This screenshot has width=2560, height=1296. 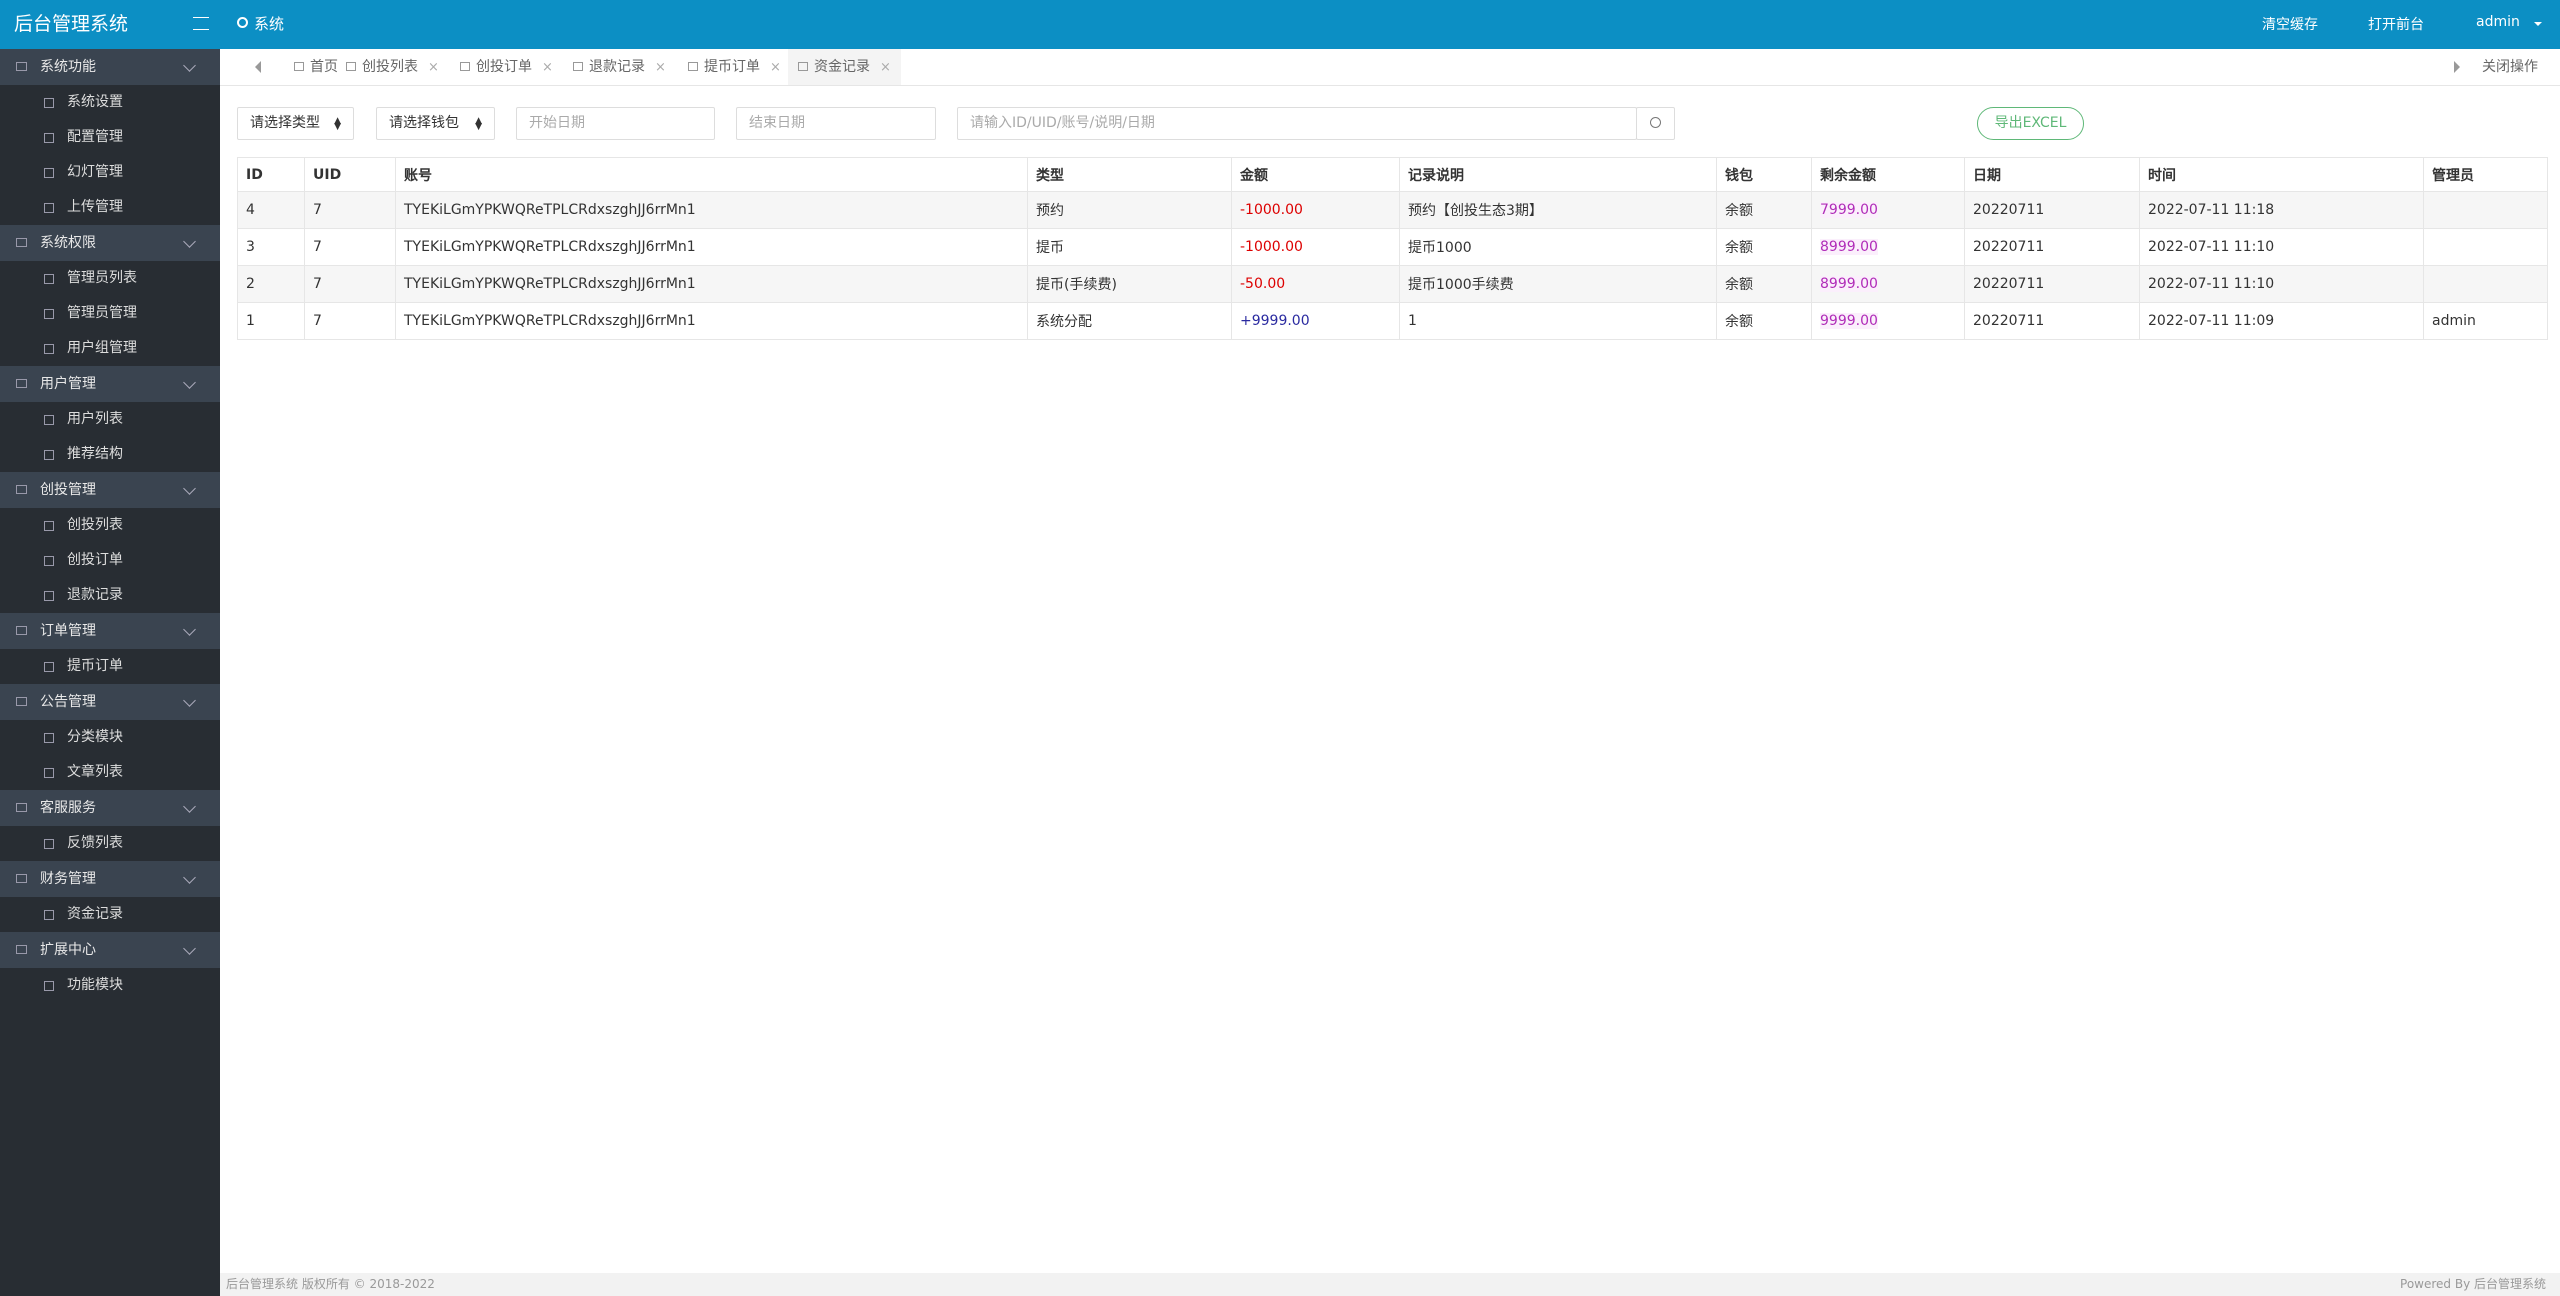 What do you see at coordinates (110, 278) in the screenshot?
I see `menu-item: 管理员列表` at bounding box center [110, 278].